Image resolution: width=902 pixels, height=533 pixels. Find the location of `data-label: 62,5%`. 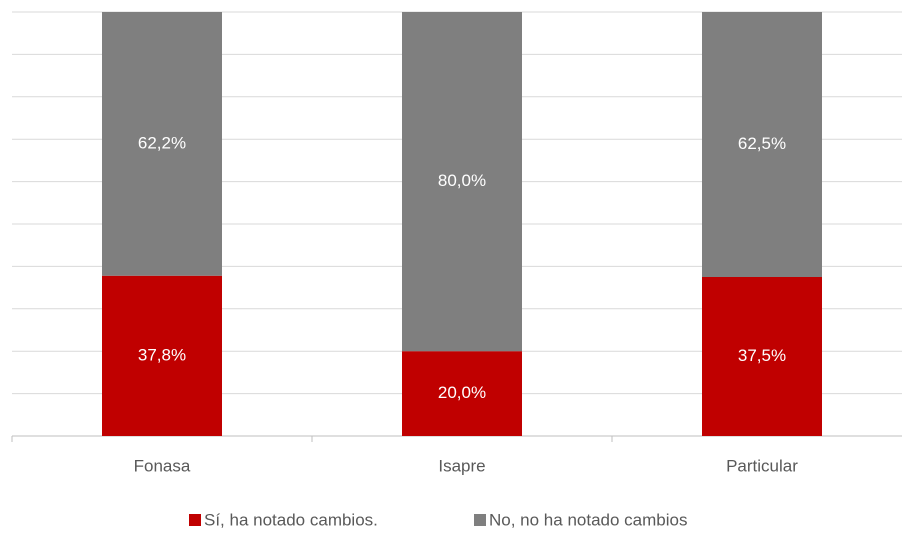

data-label: 62,5% is located at coordinates (762, 143).